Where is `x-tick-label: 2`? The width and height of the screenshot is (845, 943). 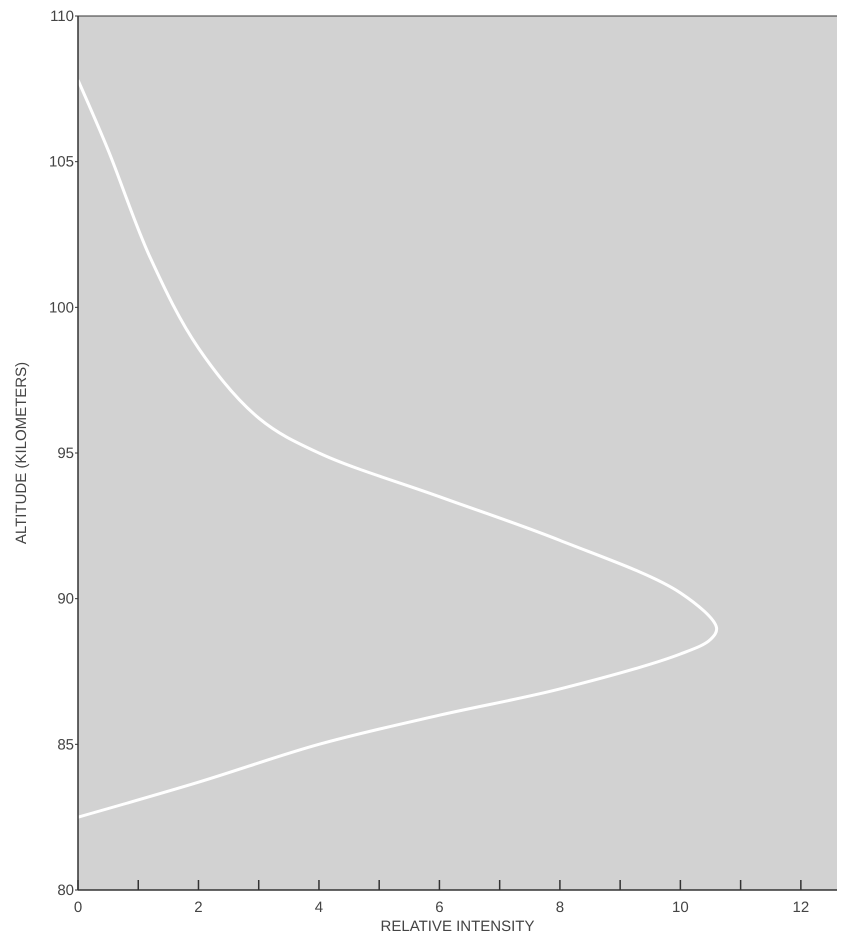
x-tick-label: 2 is located at coordinates (198, 907).